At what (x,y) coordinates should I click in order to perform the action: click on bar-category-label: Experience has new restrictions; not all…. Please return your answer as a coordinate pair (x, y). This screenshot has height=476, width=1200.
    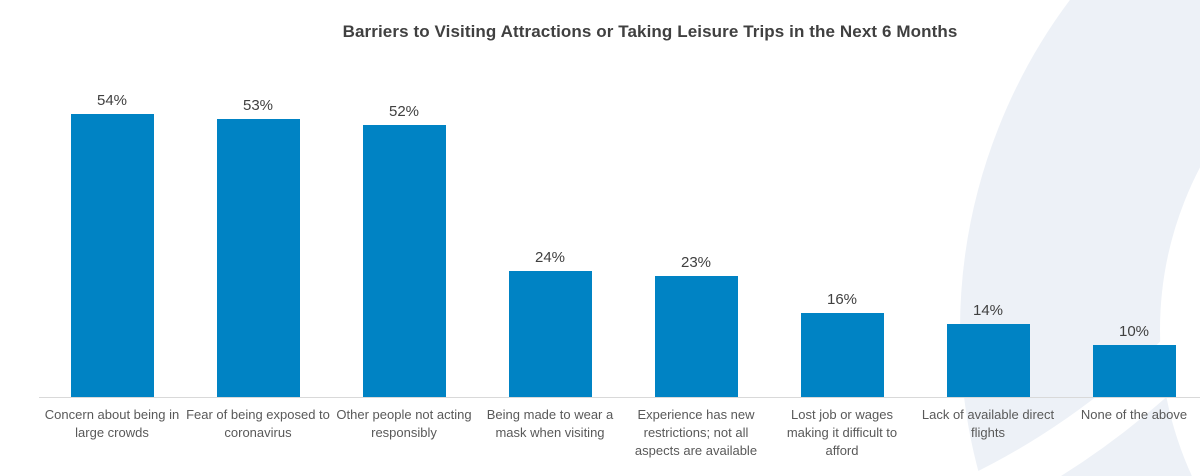
    Looking at the image, I should click on (696, 432).